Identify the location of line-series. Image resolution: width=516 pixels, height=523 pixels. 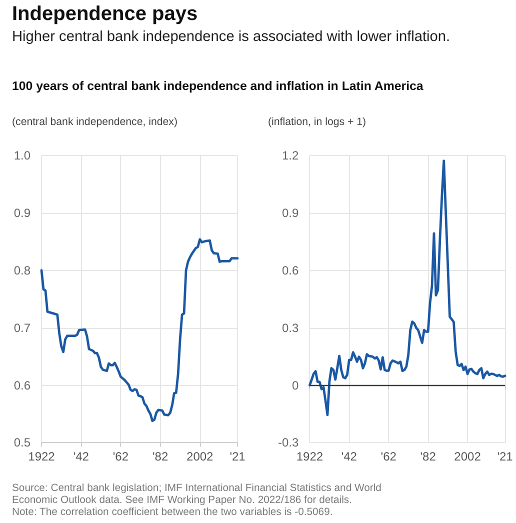
(139, 330).